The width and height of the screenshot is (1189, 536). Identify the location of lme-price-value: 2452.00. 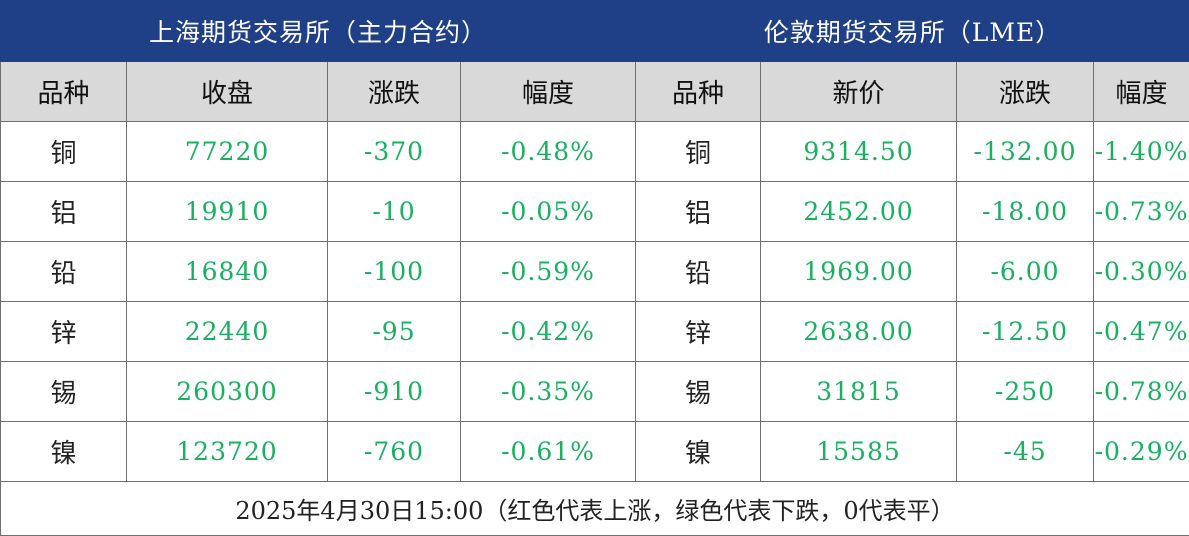
(859, 212).